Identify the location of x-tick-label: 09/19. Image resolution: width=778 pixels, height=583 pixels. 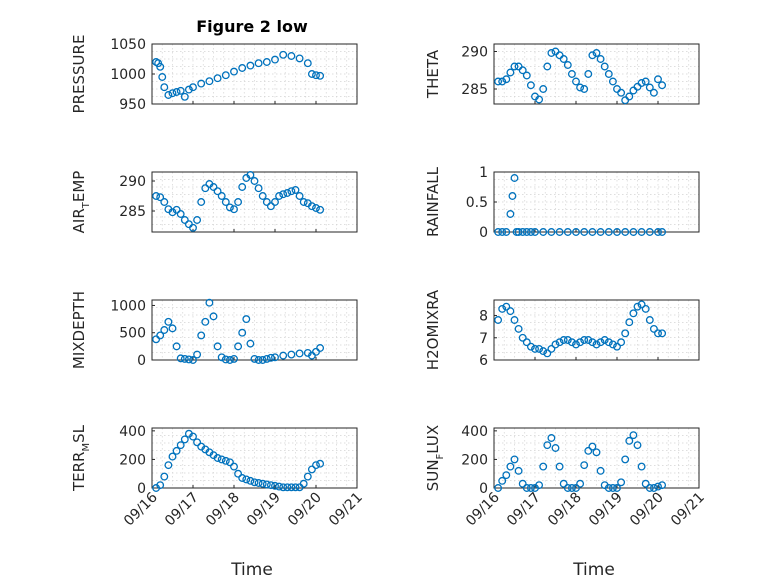
(264, 510).